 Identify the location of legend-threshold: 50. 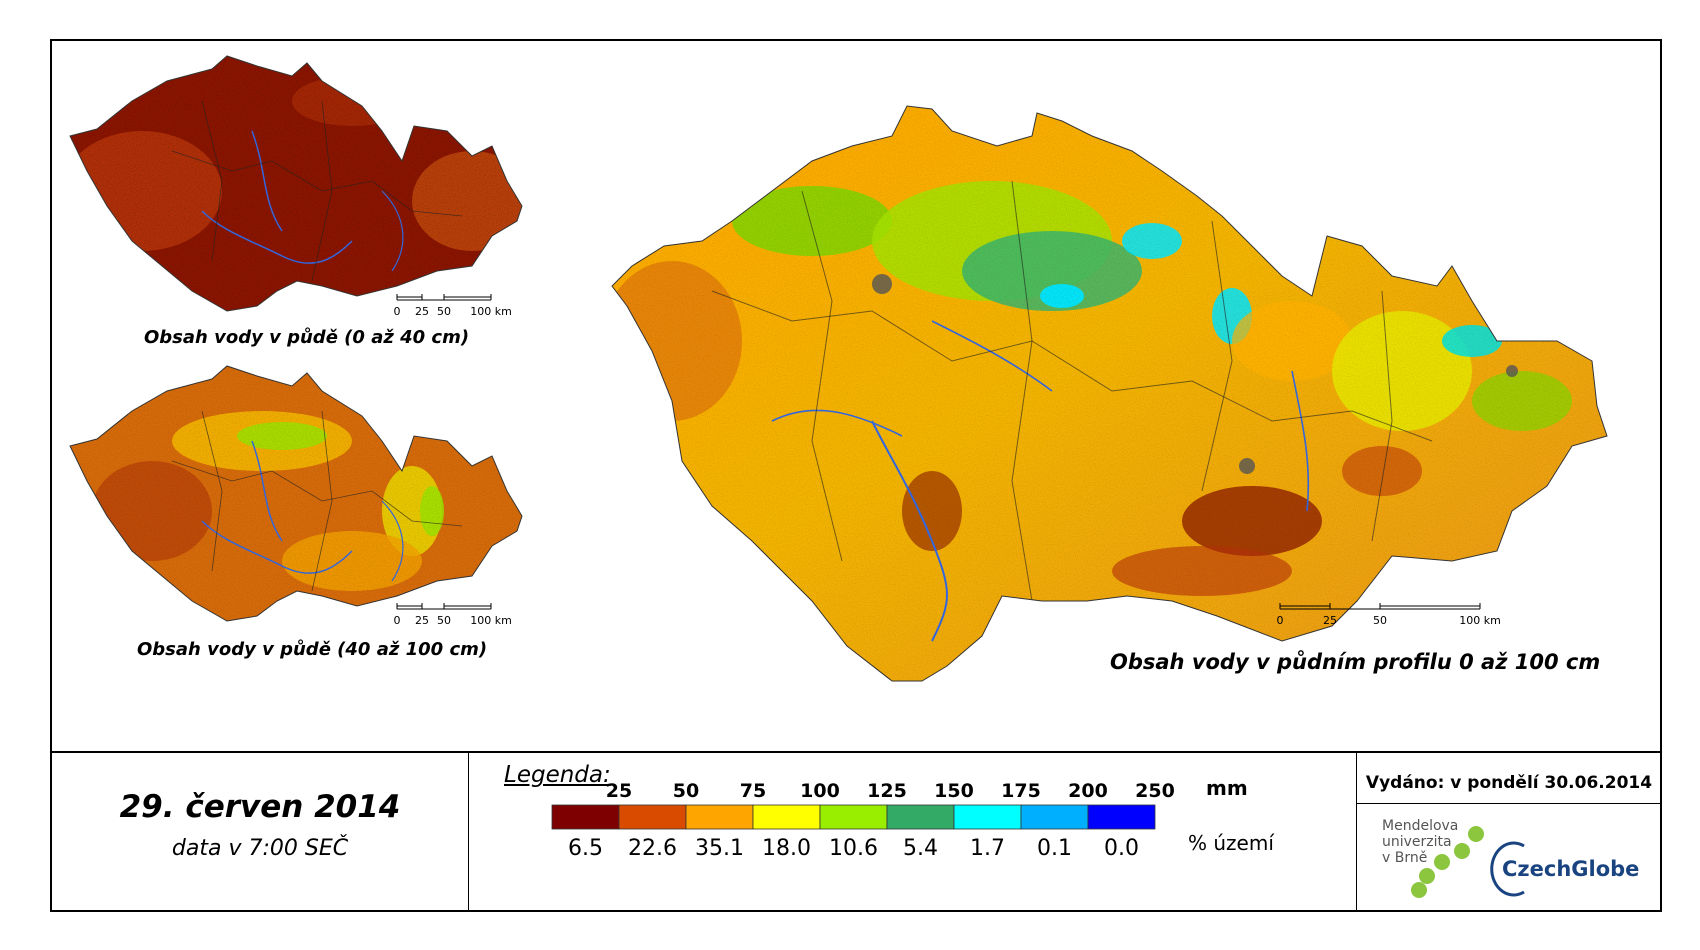
(686, 791).